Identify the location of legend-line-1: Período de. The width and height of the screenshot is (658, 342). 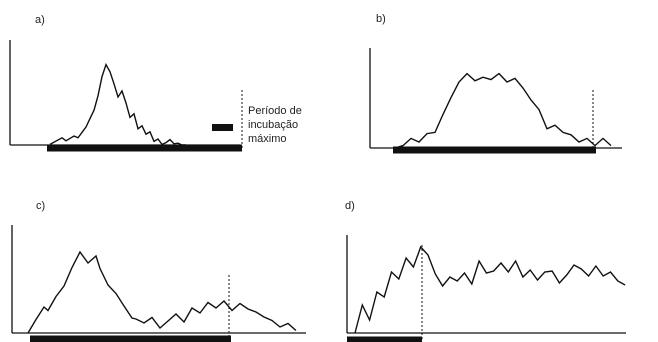
(275, 111).